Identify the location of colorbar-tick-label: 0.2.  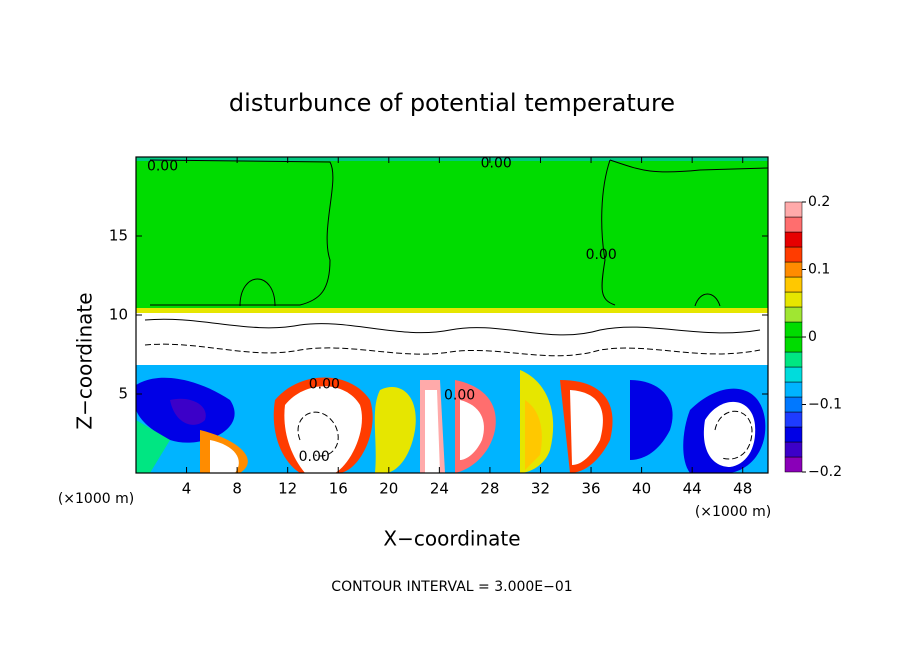
(819, 202).